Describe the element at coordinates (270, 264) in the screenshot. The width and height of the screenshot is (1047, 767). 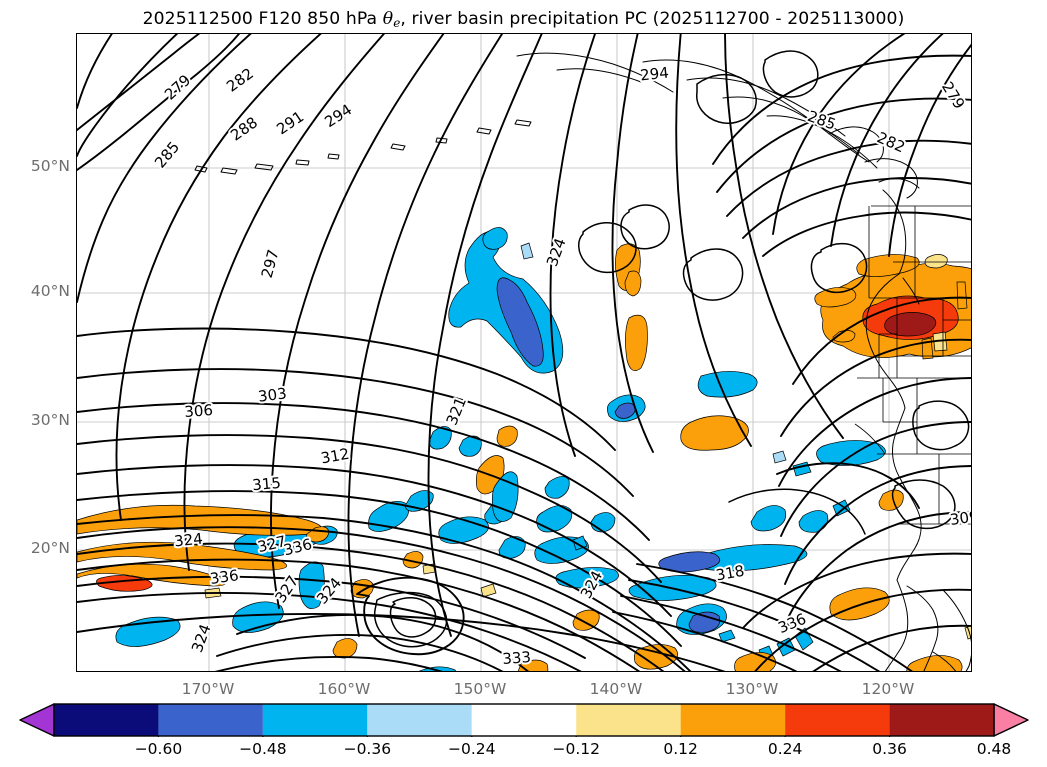
I see `contour-label: 297` at that location.